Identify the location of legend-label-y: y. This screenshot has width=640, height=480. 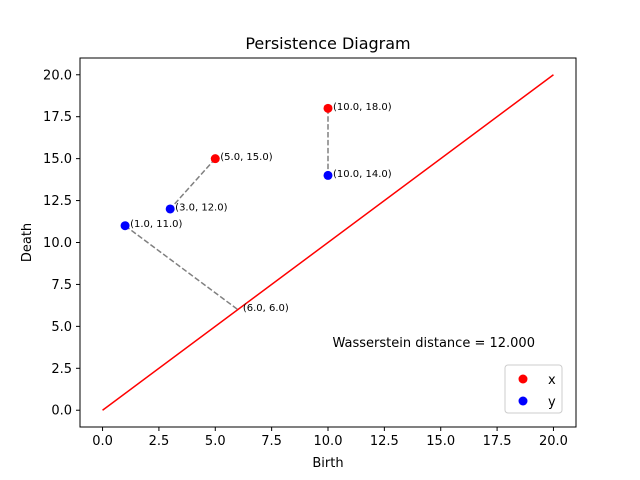
(552, 402).